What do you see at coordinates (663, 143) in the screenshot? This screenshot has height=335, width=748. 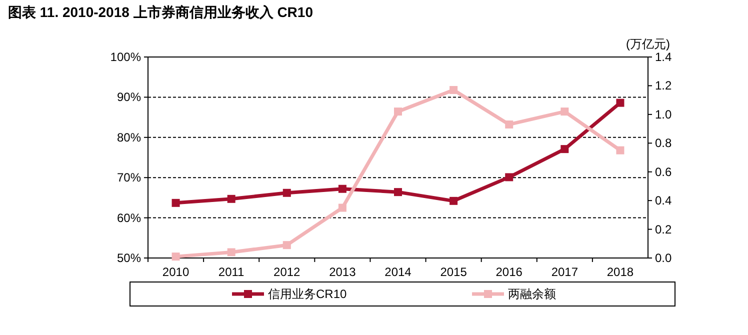 I see `y2-tick-label: 0.8` at bounding box center [663, 143].